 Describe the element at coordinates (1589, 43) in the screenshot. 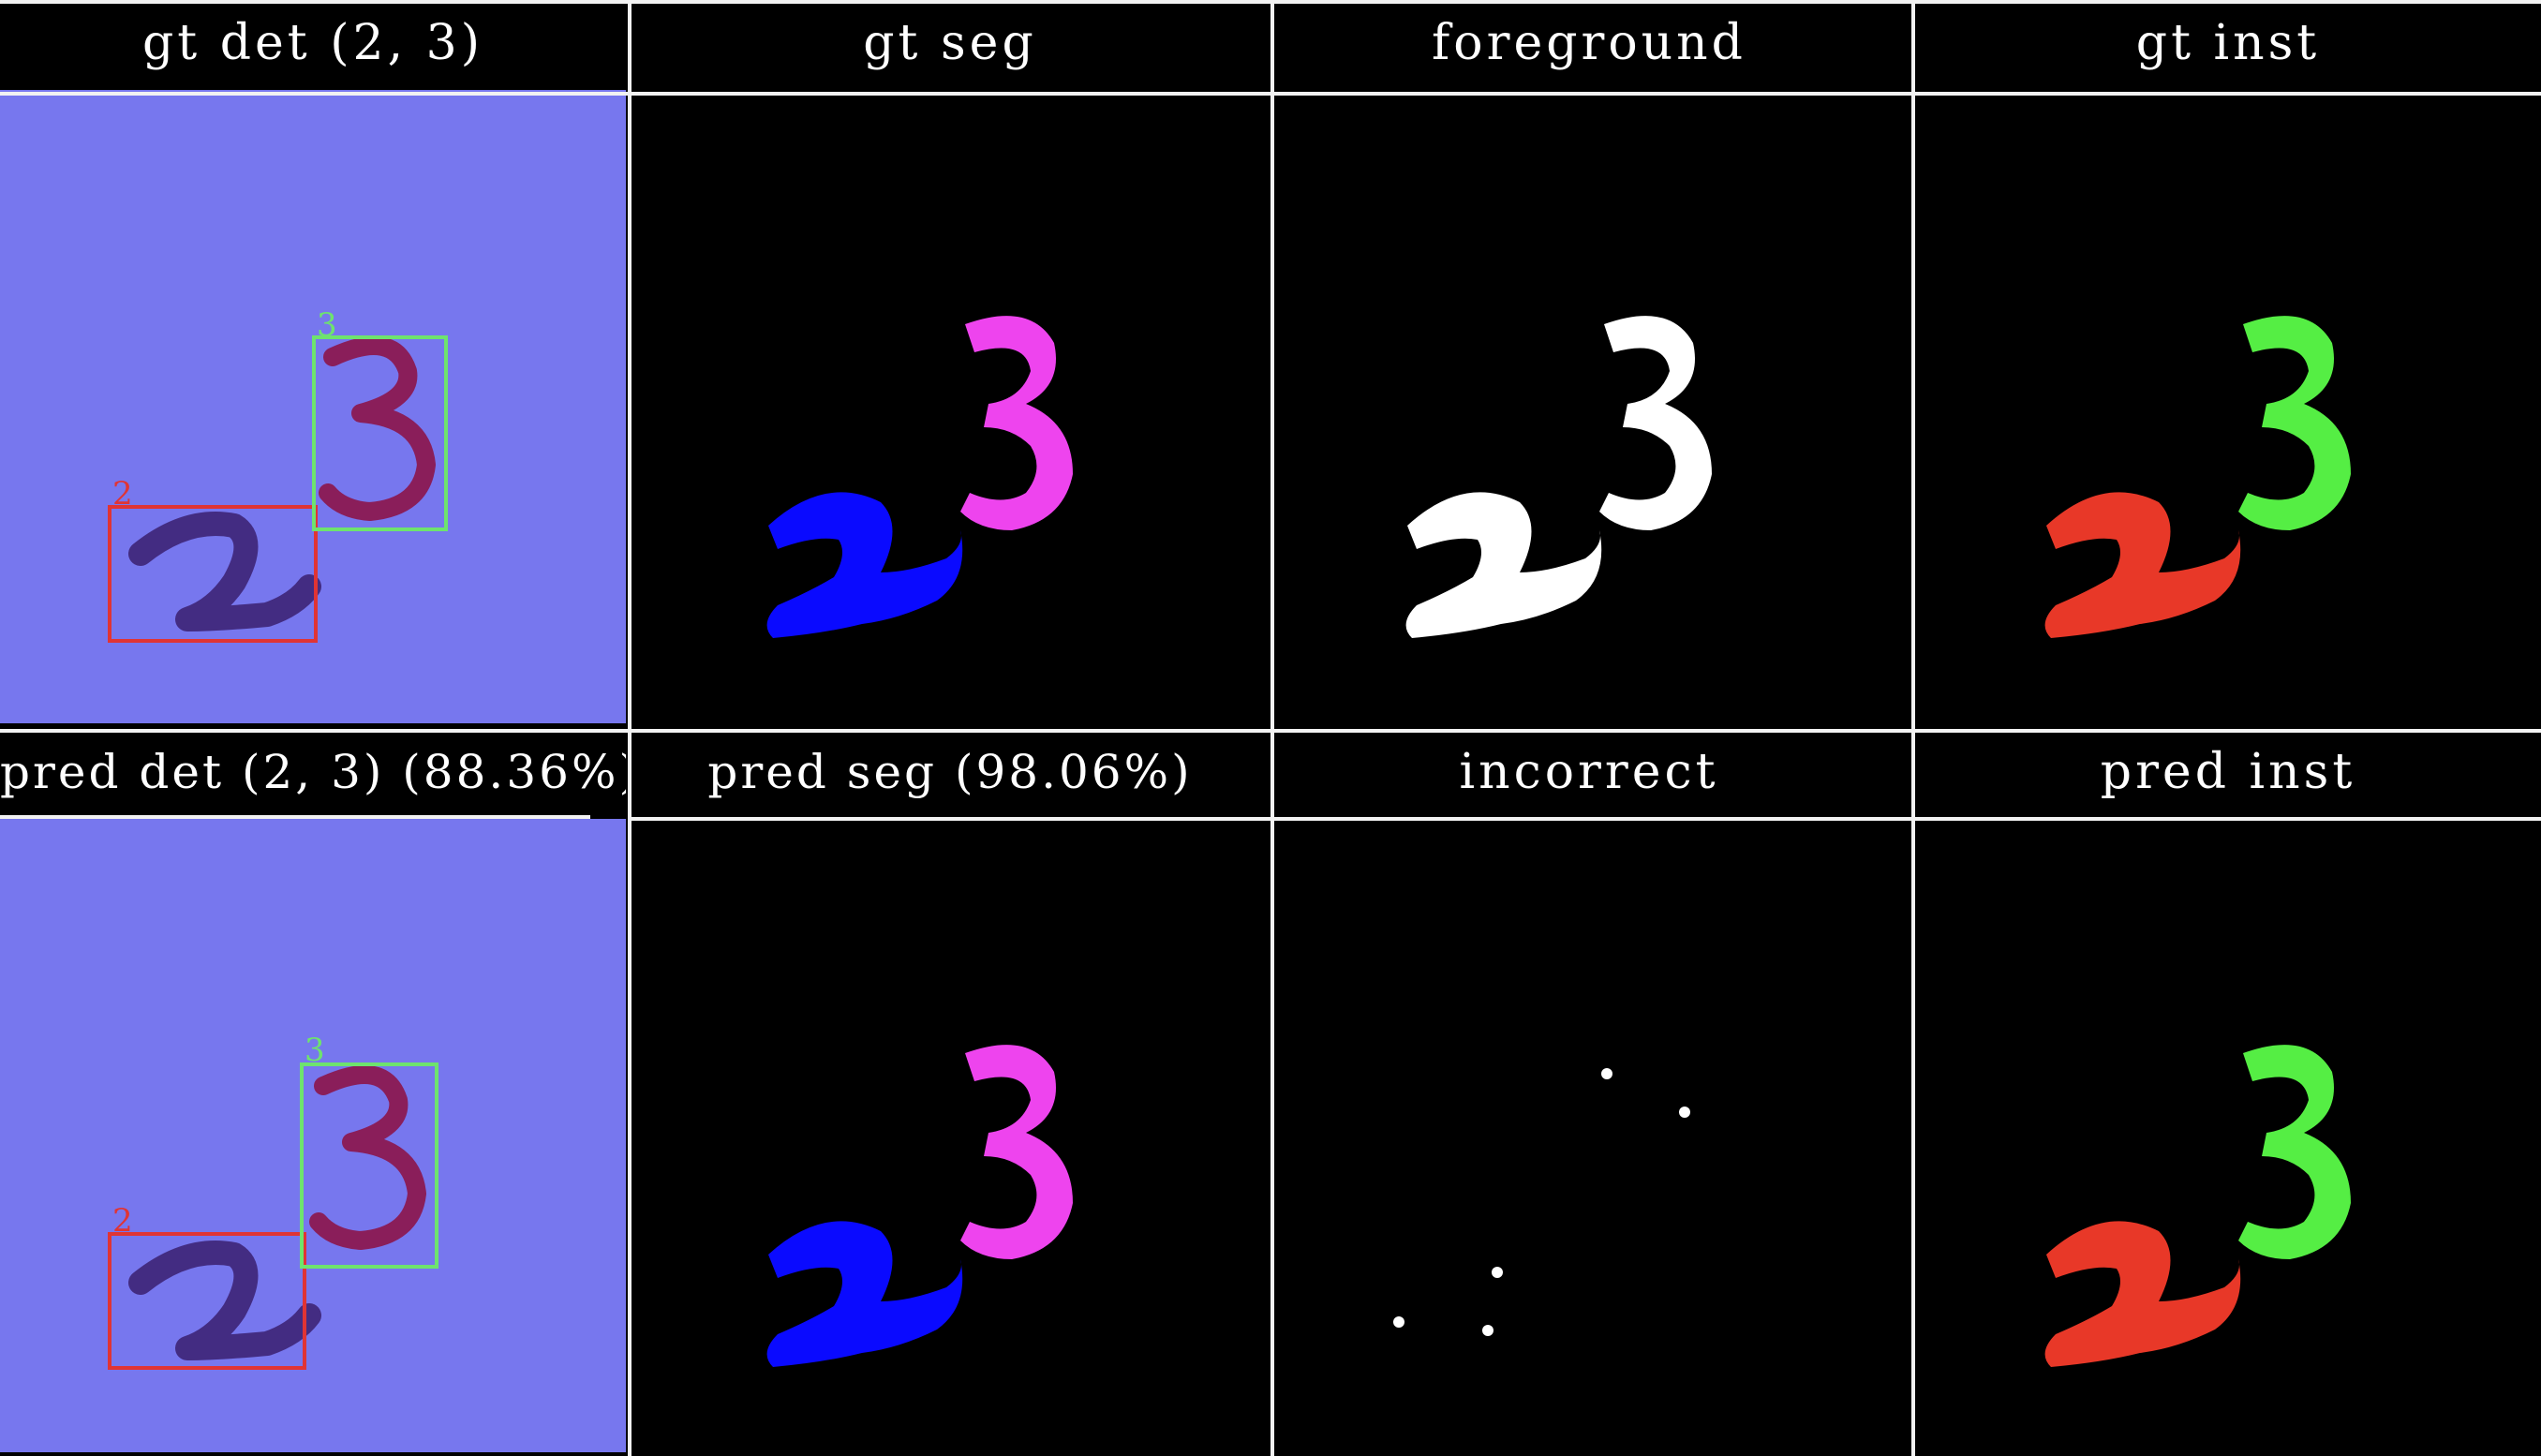

I see `panel-title: foreground` at that location.